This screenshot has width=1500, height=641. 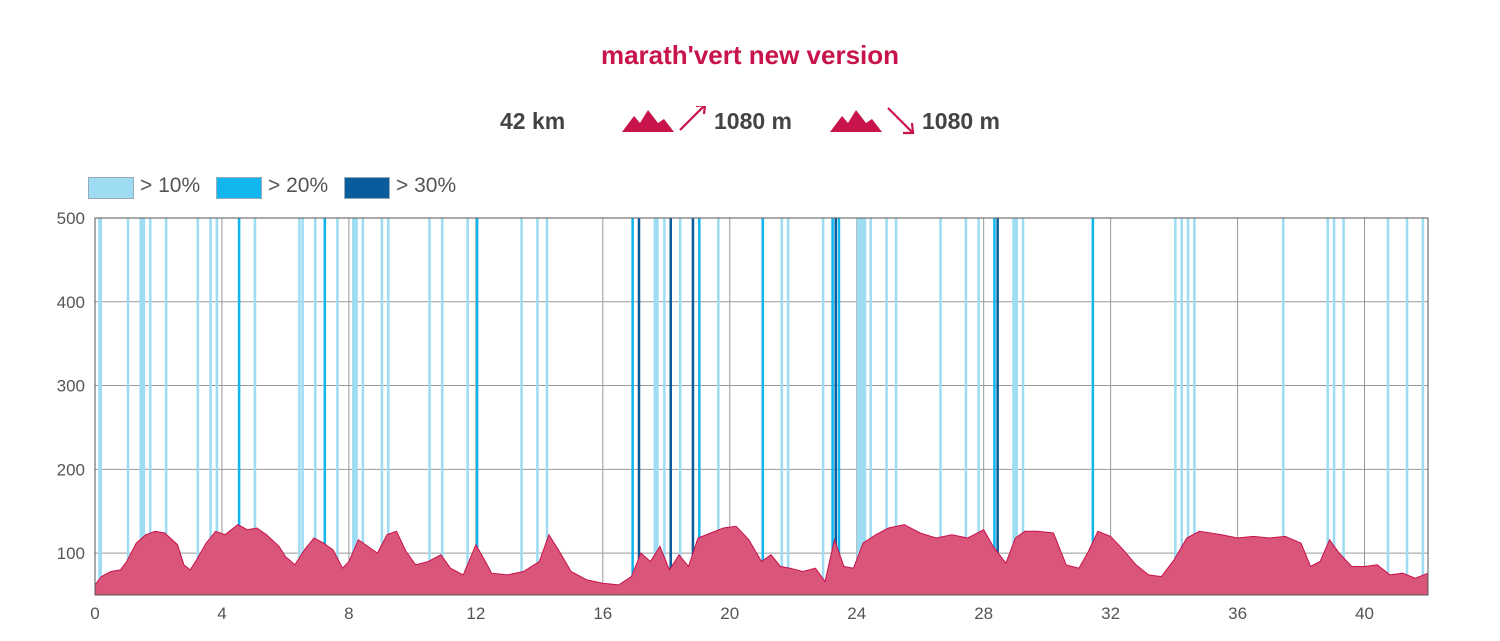 I want to click on descent-value: 1080 m, so click(x=961, y=121).